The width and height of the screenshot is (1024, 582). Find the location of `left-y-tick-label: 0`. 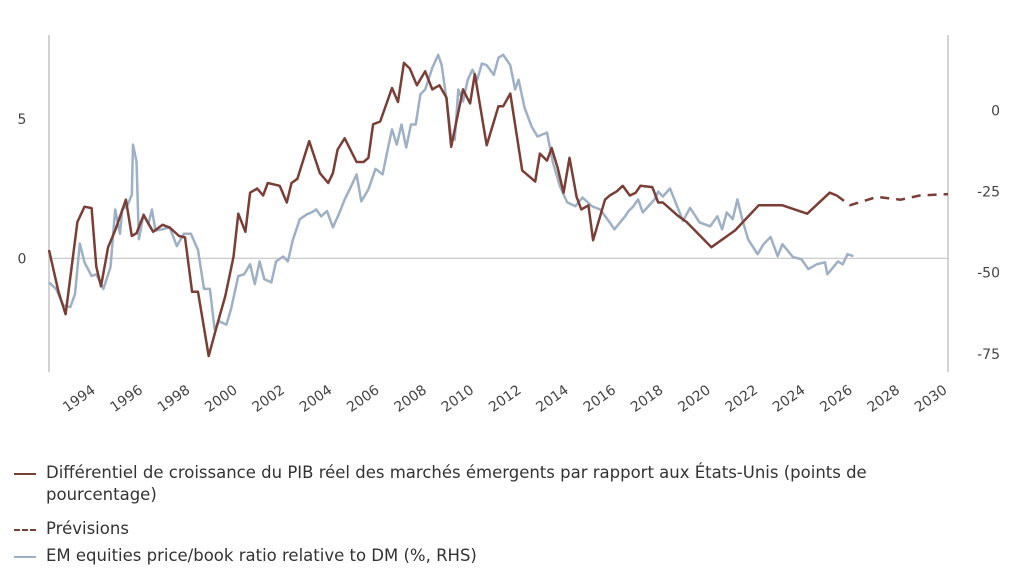

left-y-tick-label: 0 is located at coordinates (22, 259).